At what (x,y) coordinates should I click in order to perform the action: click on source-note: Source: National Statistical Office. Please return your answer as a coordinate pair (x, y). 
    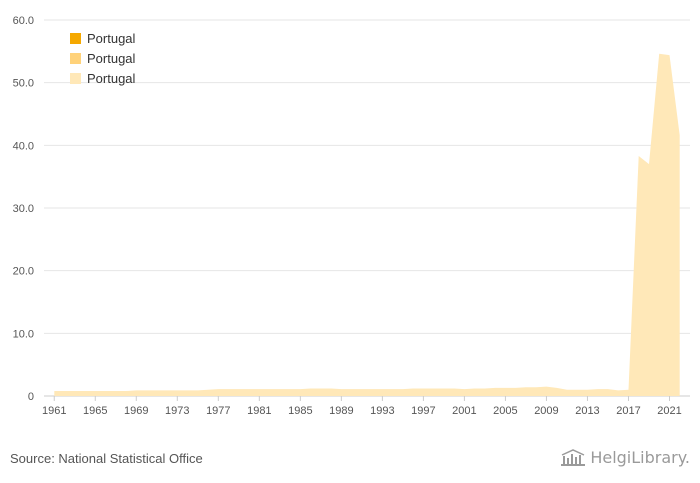
    Looking at the image, I should click on (106, 458).